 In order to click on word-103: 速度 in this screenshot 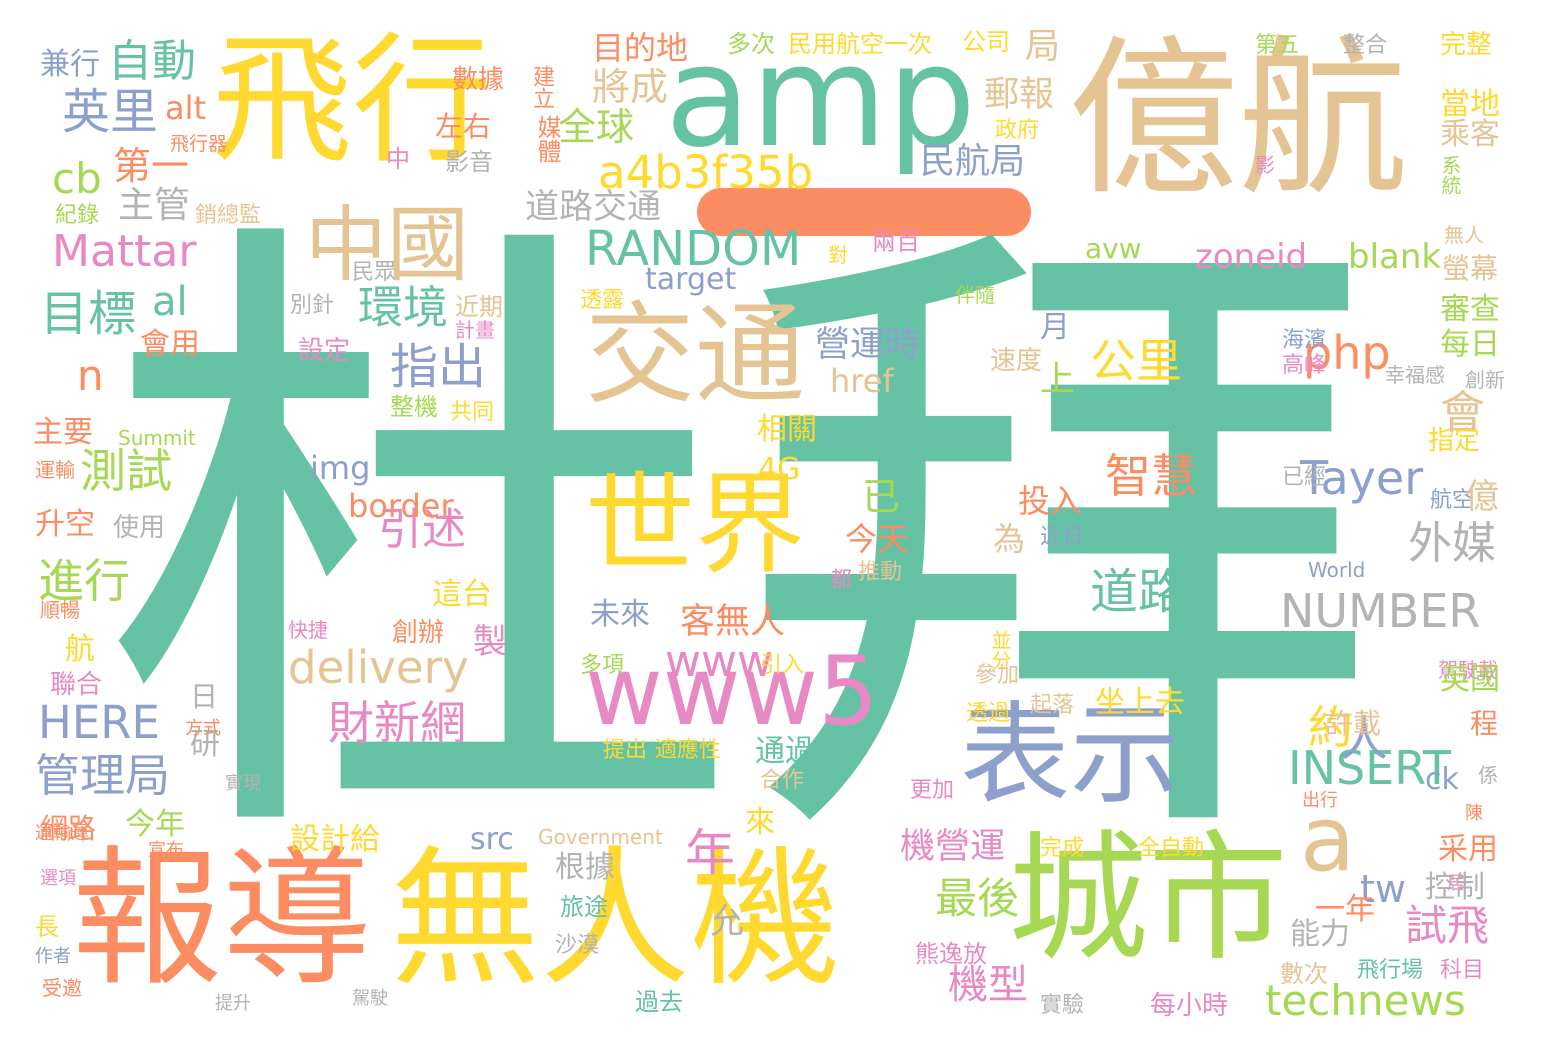, I will do `click(1016, 361)`.